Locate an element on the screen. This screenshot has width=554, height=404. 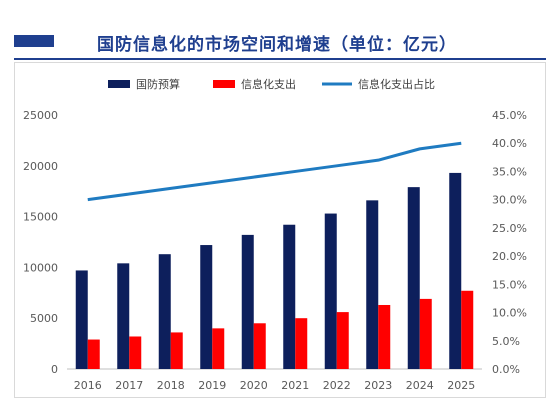
x-axis-tick-label: 2021 is located at coordinates (295, 385).